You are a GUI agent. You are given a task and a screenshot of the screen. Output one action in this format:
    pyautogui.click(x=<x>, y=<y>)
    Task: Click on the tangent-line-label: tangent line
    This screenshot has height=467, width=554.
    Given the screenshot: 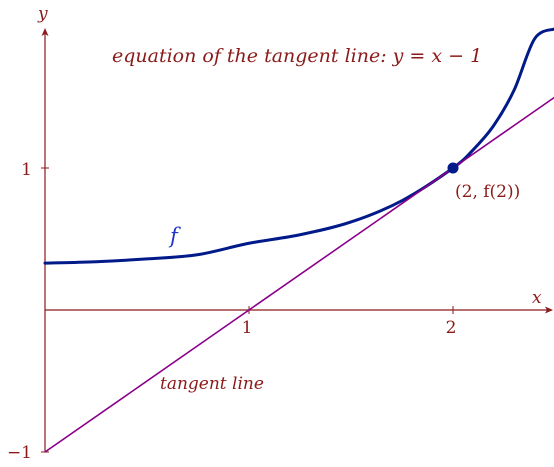 What is the action you would take?
    pyautogui.click(x=212, y=384)
    